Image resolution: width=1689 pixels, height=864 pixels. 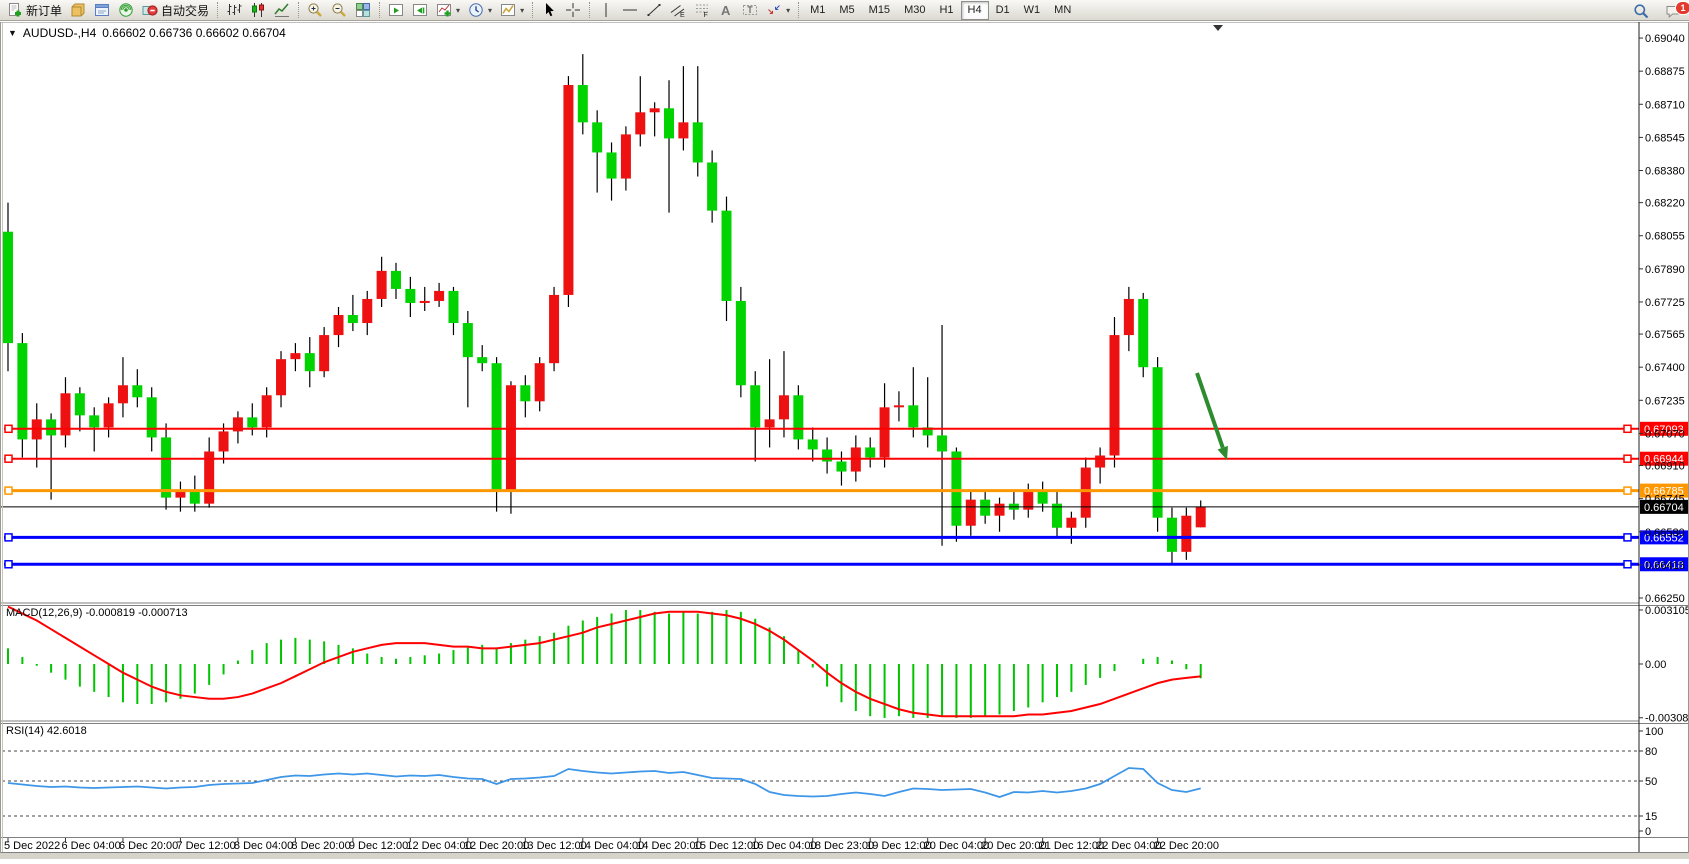 I want to click on toolbar-equidistant-channel-button: E, so click(x=678, y=10).